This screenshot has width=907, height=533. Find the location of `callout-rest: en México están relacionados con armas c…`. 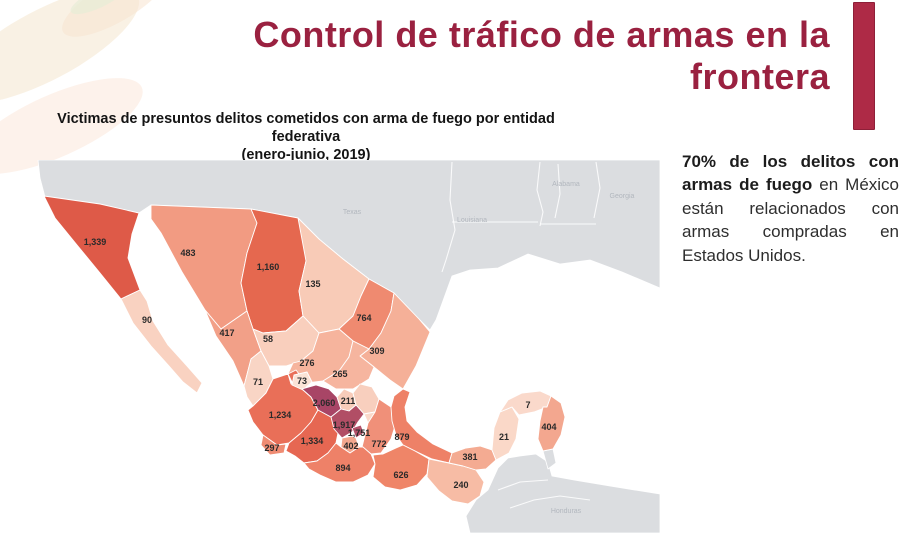

callout-rest: en México están relacionados con armas c… is located at coordinates (791, 220).